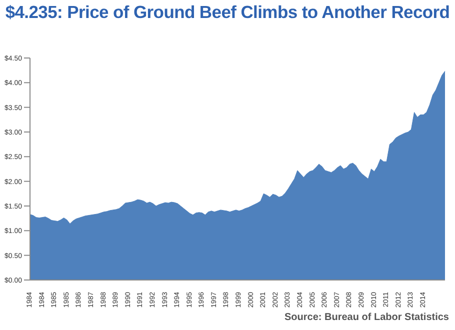  What do you see at coordinates (227, 12) in the screenshot?
I see `chart-title: $4.235: Price of Ground Beef Climbs to Another Record` at bounding box center [227, 12].